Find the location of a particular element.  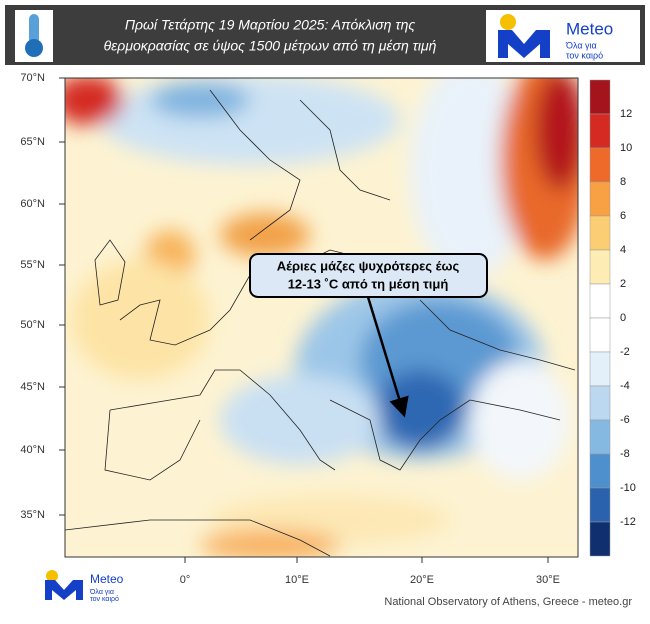

callout-text: Αέριες μάζες ψυχρότερες έως is located at coordinates (368, 265).